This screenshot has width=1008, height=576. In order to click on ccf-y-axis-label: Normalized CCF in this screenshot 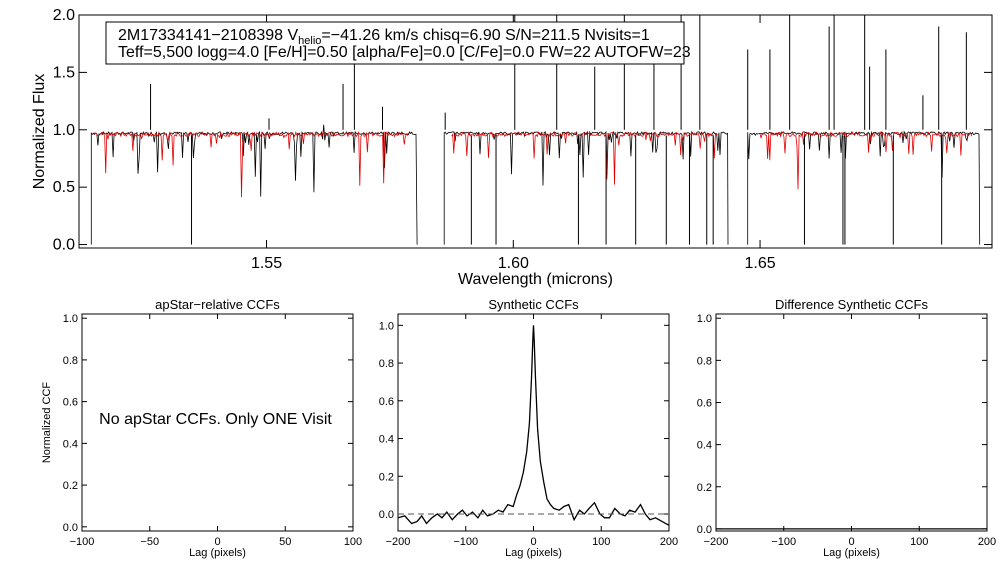, I will do `click(47, 423)`.